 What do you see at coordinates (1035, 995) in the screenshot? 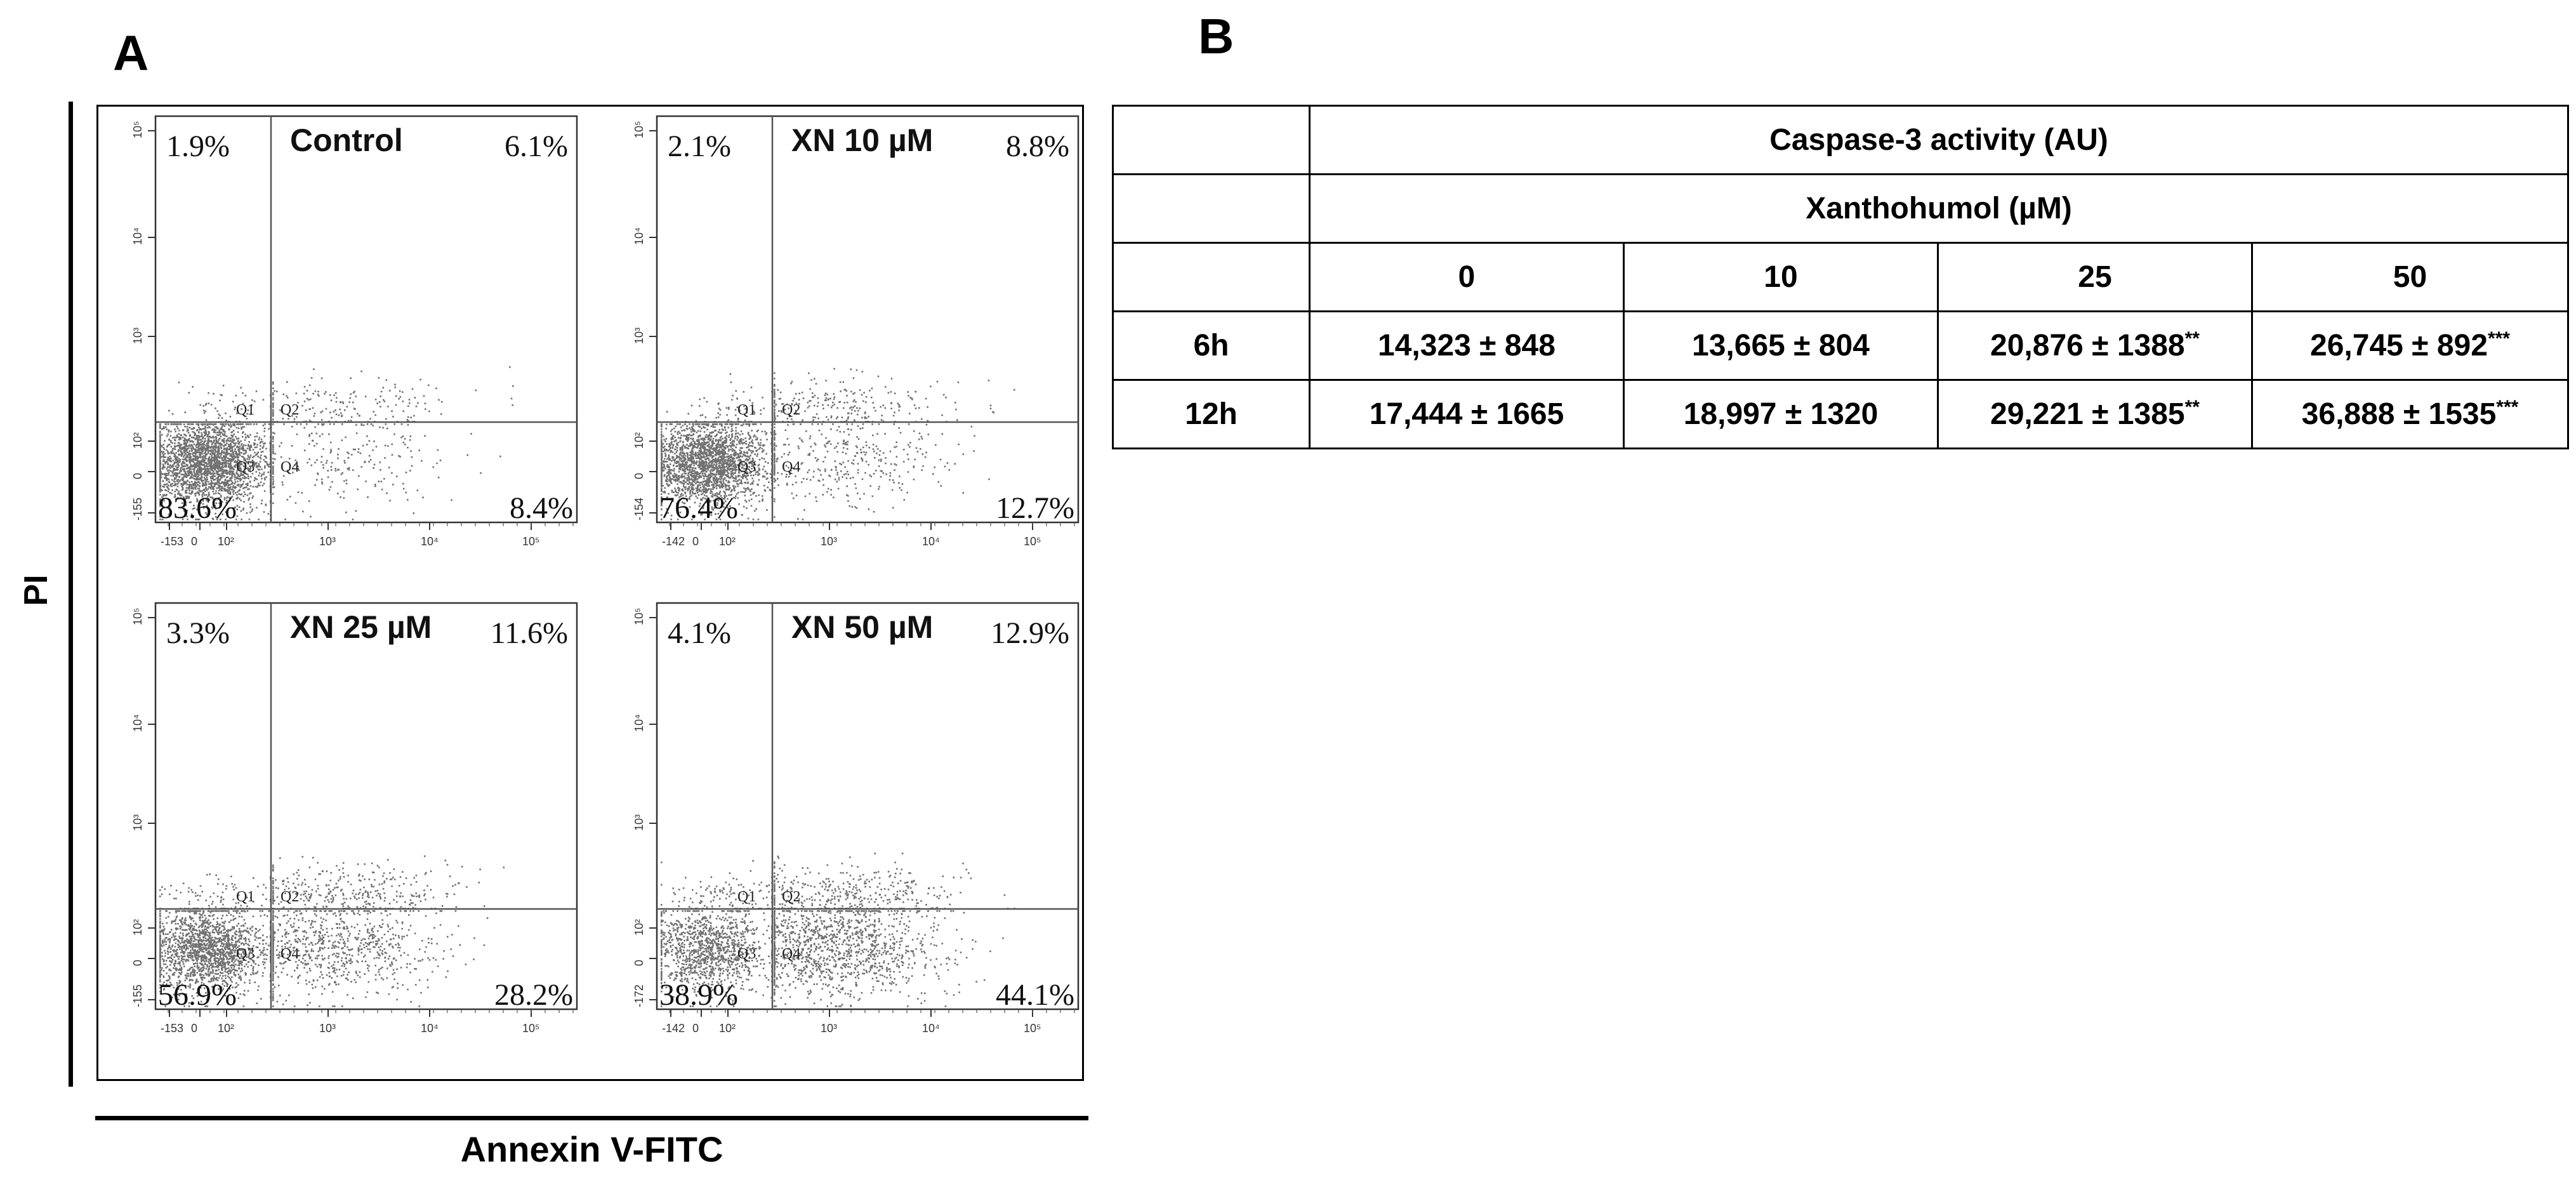
I see `quadrant-percentage: 44.1%` at bounding box center [1035, 995].